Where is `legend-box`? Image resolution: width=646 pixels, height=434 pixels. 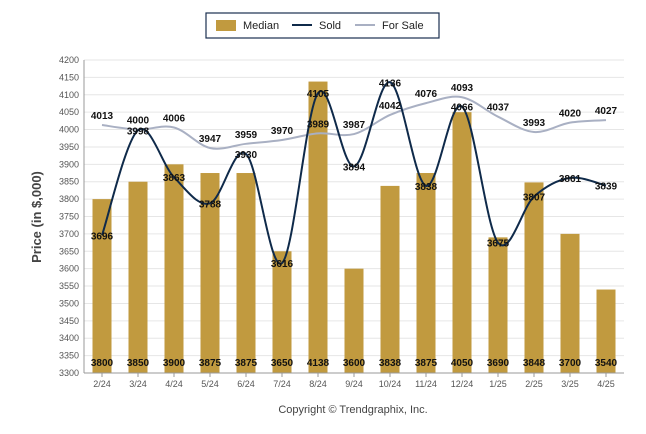 legend-box is located at coordinates (322, 25).